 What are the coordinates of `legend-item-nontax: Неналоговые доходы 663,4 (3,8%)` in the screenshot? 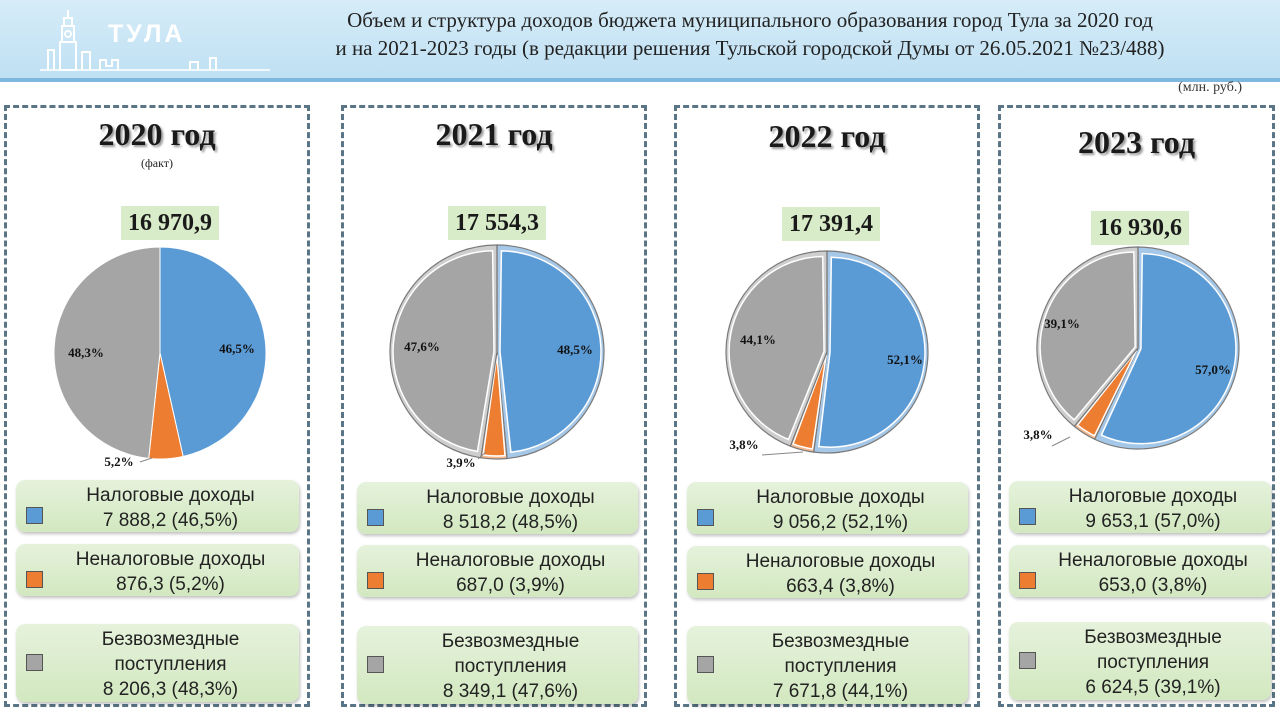 It's located at (827, 572).